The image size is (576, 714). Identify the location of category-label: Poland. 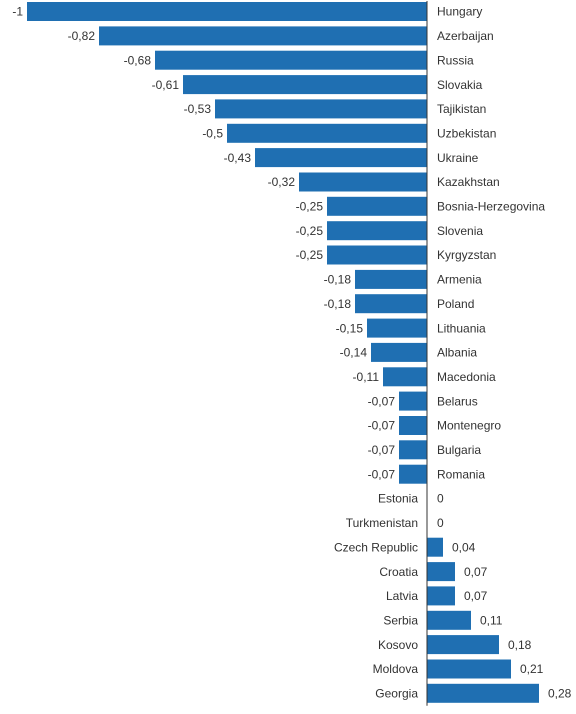
(455, 304).